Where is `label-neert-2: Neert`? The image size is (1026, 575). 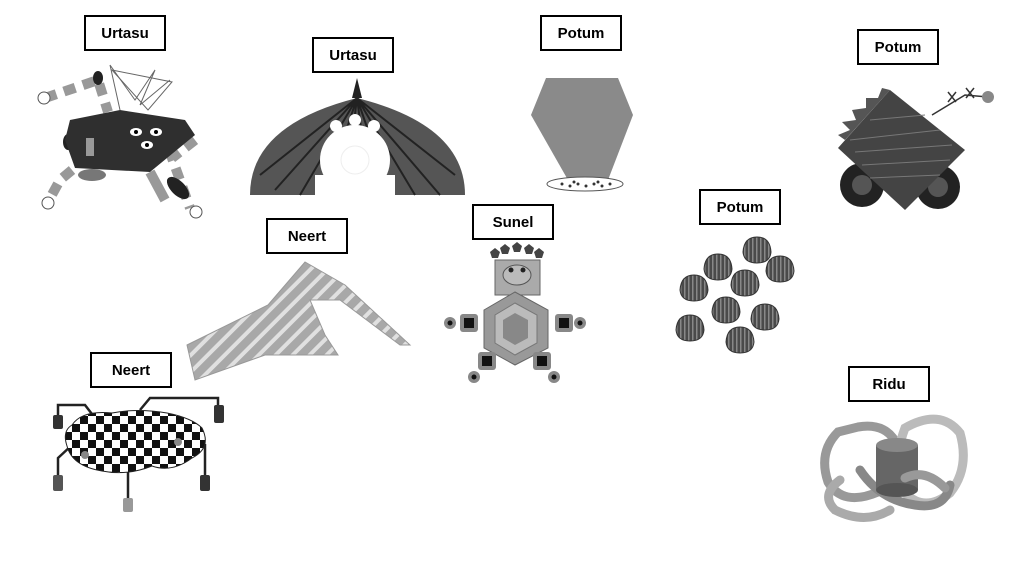
label-neert-2: Neert is located at coordinates (131, 370).